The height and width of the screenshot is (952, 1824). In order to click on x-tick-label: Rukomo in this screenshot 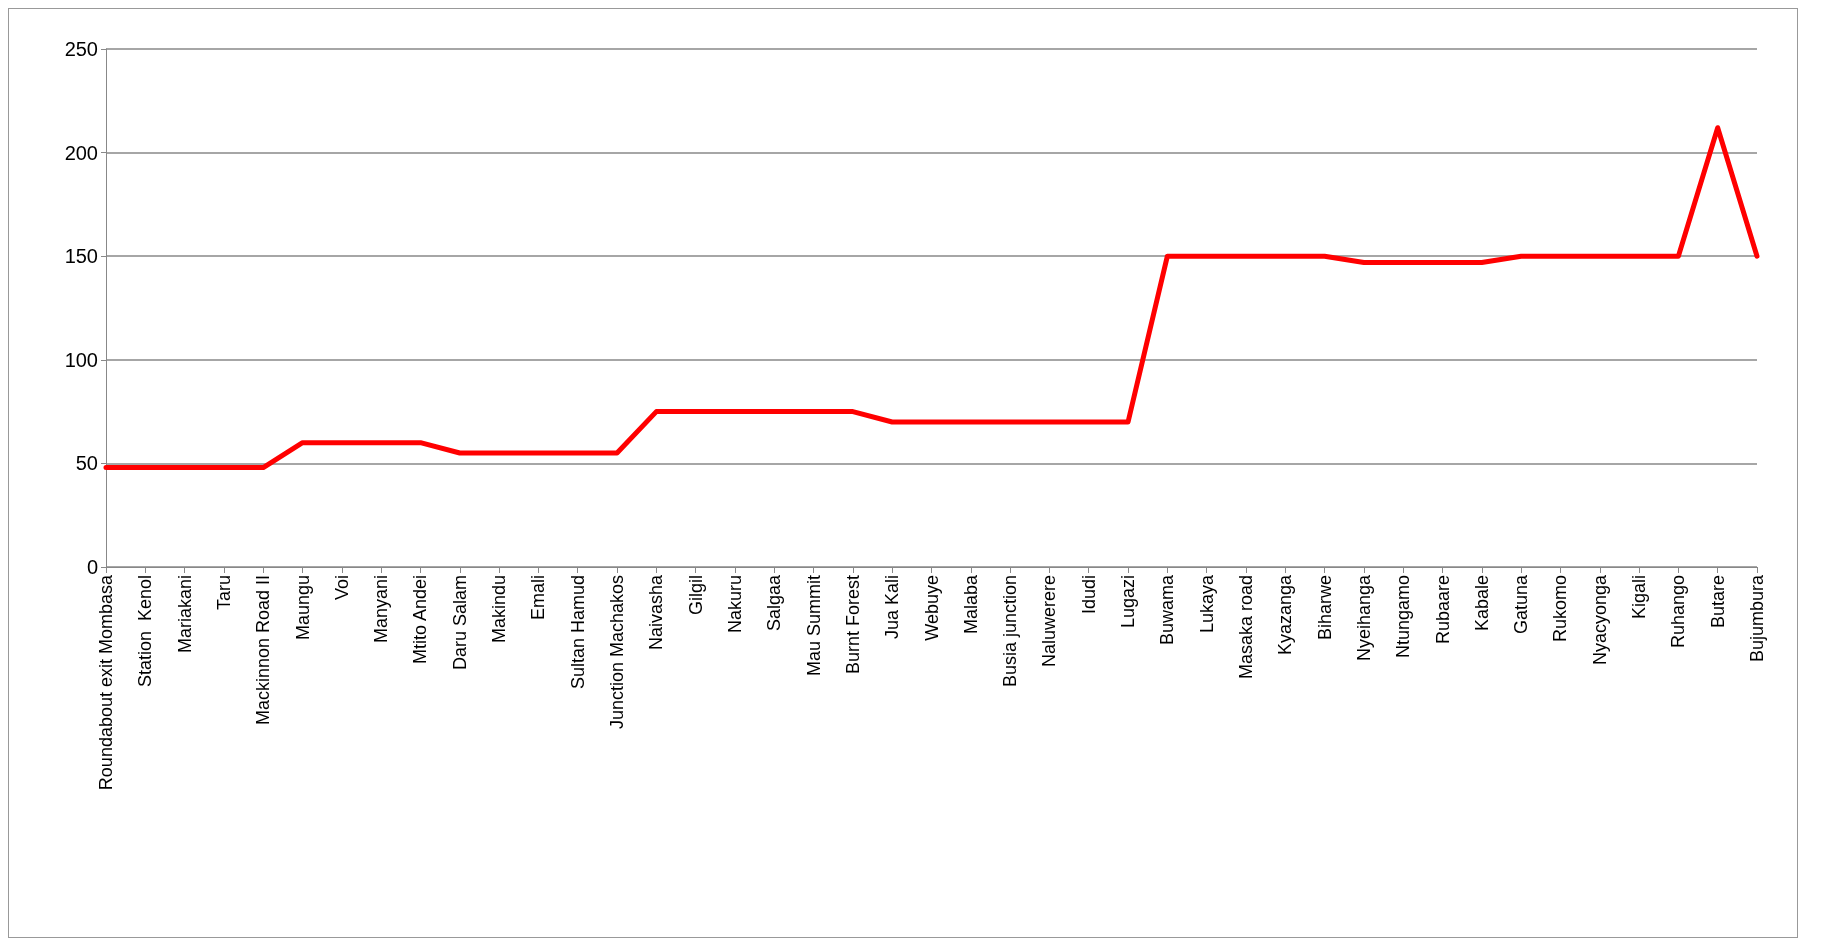, I will do `click(1560, 609)`.